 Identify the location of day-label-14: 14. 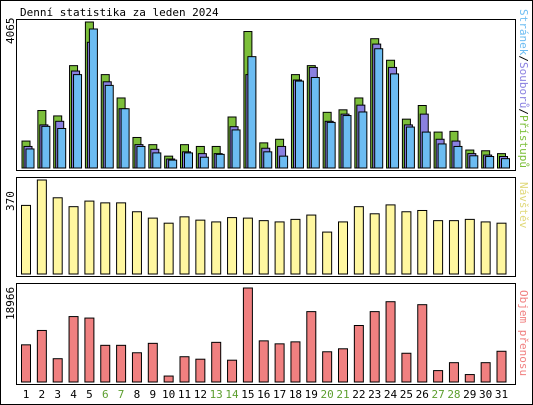
(232, 394).